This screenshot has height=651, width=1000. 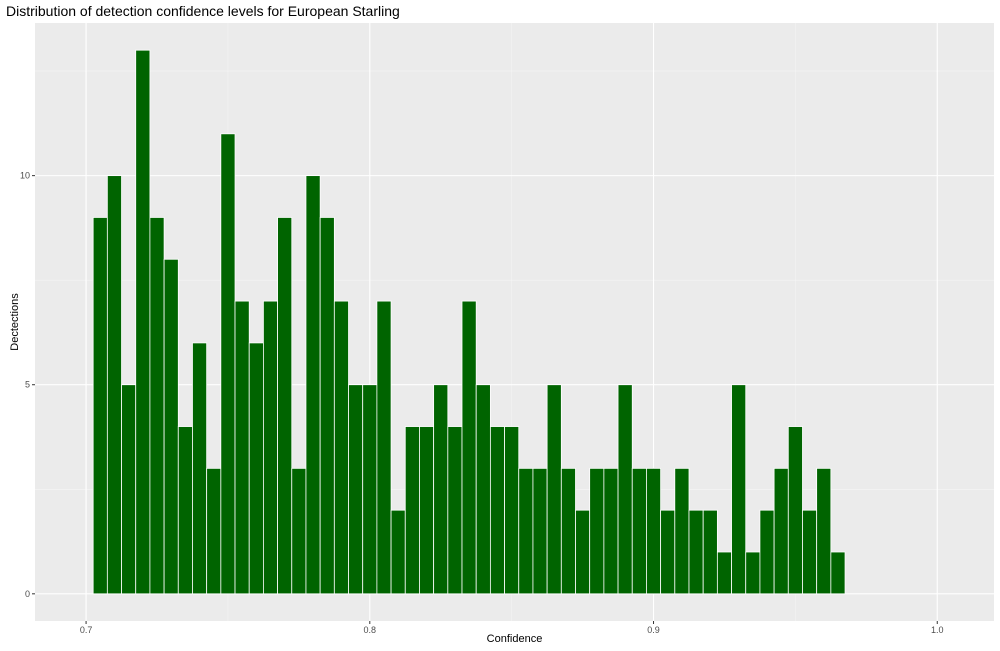 I want to click on x-axis: 0.7 0.8 0.9 1.0, so click(x=512, y=628).